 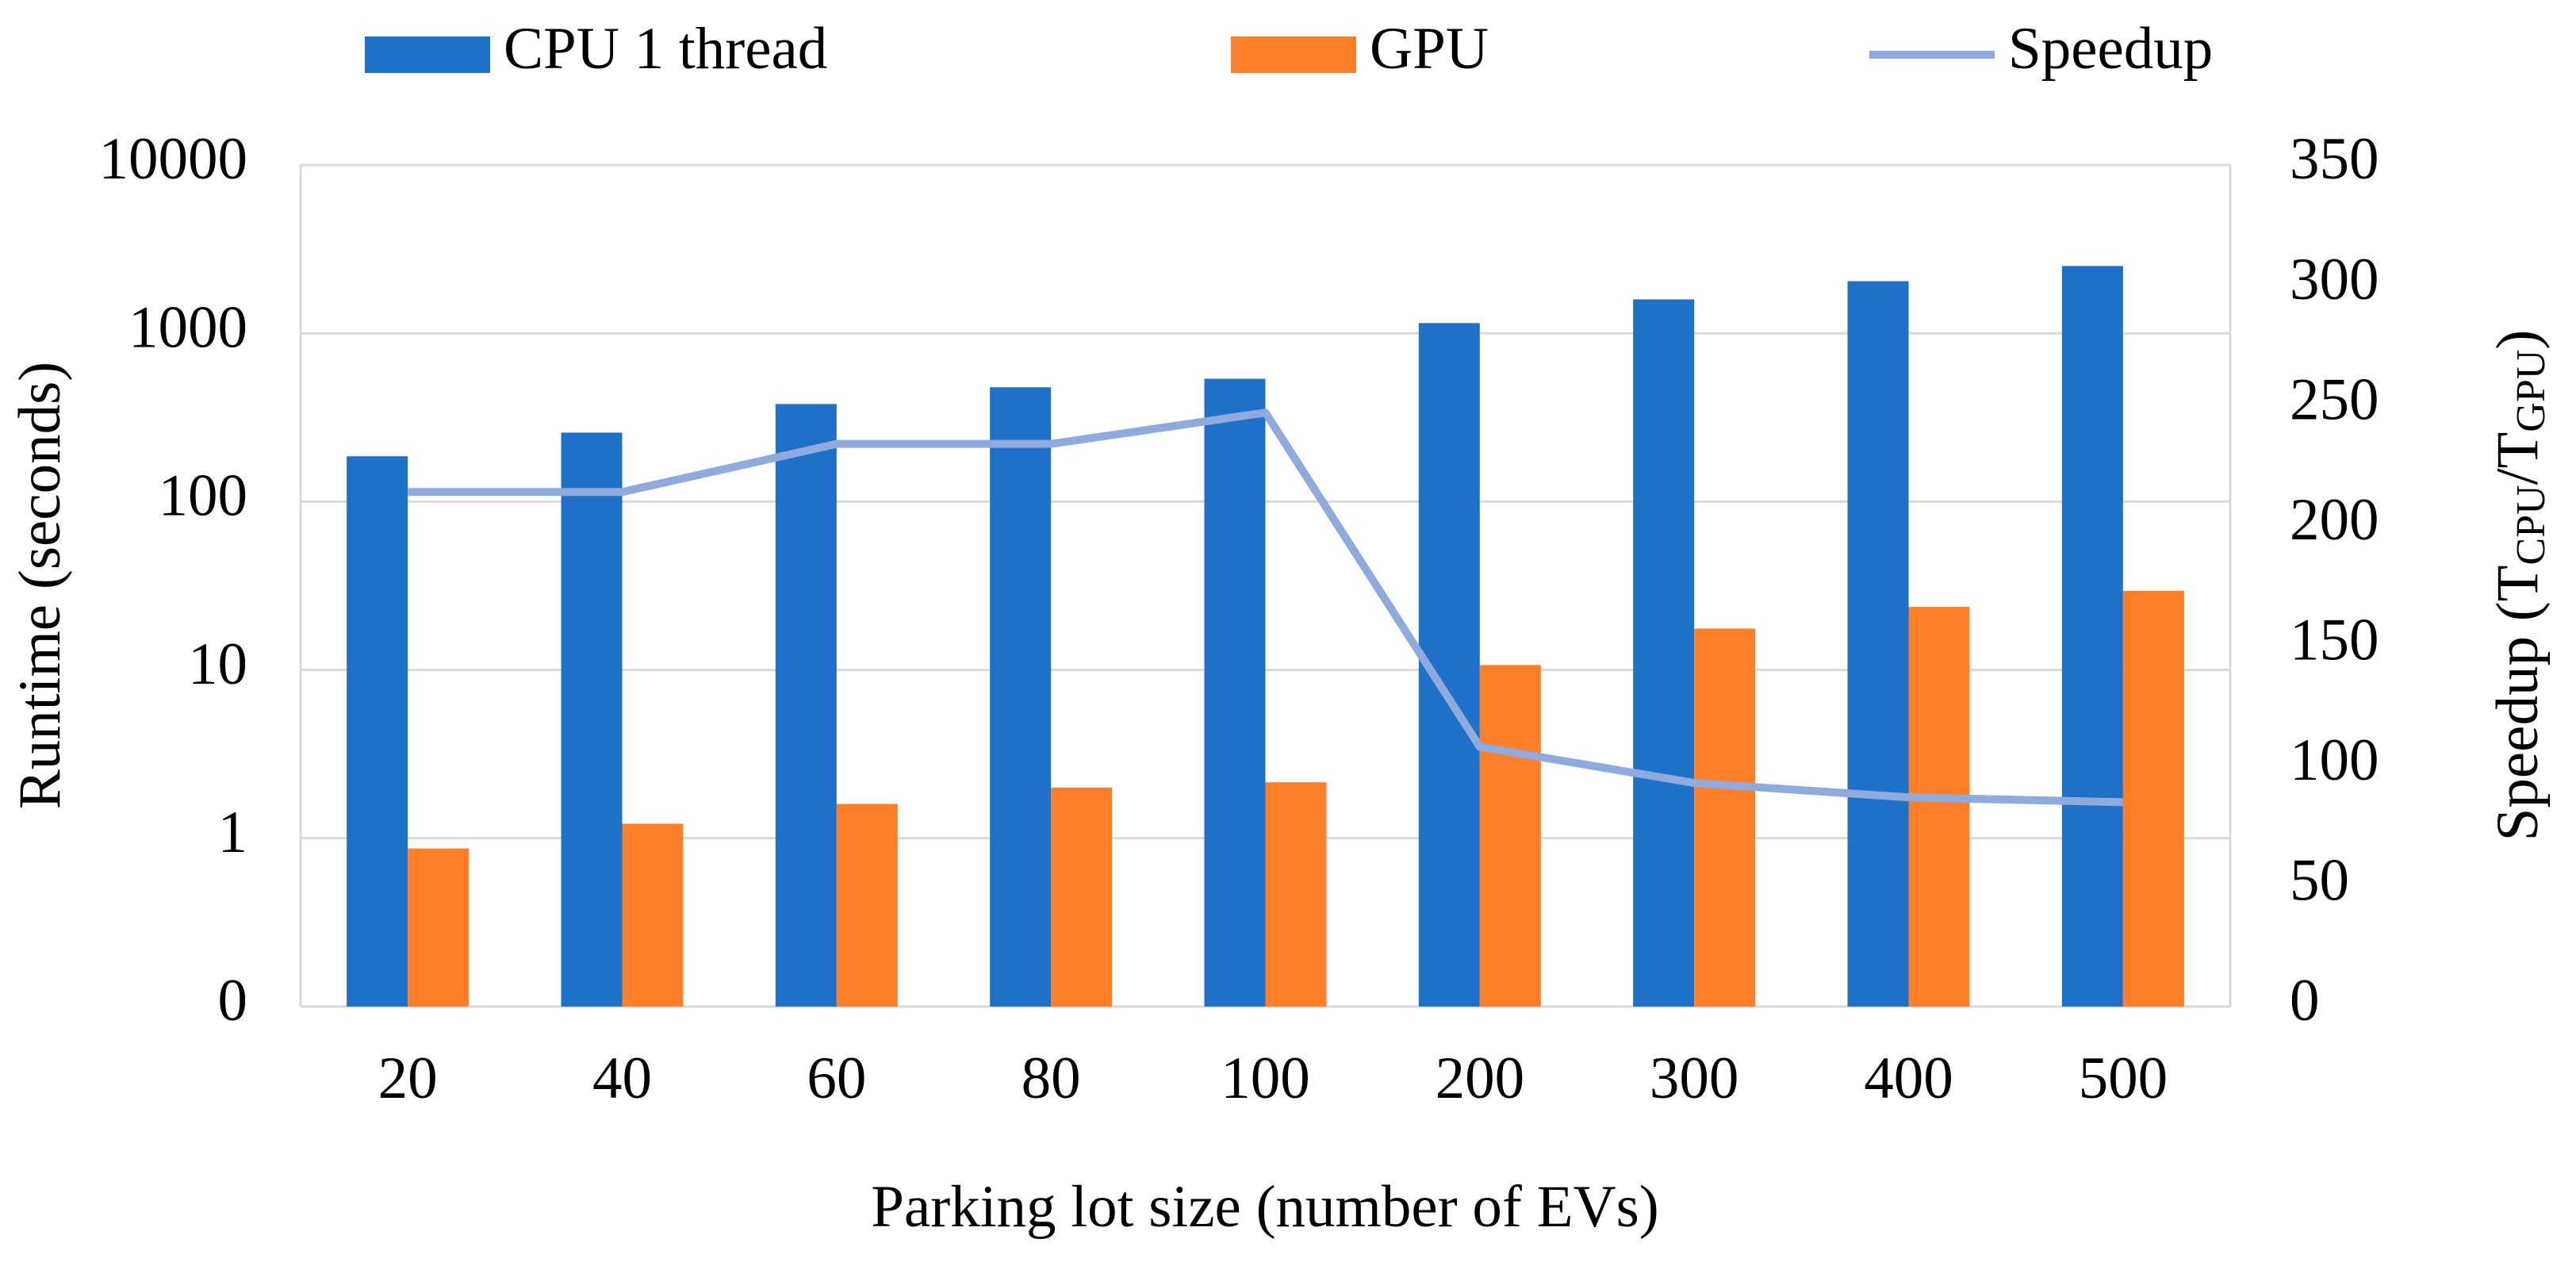 What do you see at coordinates (408, 1078) in the screenshot?
I see `x-tick-label: 20` at bounding box center [408, 1078].